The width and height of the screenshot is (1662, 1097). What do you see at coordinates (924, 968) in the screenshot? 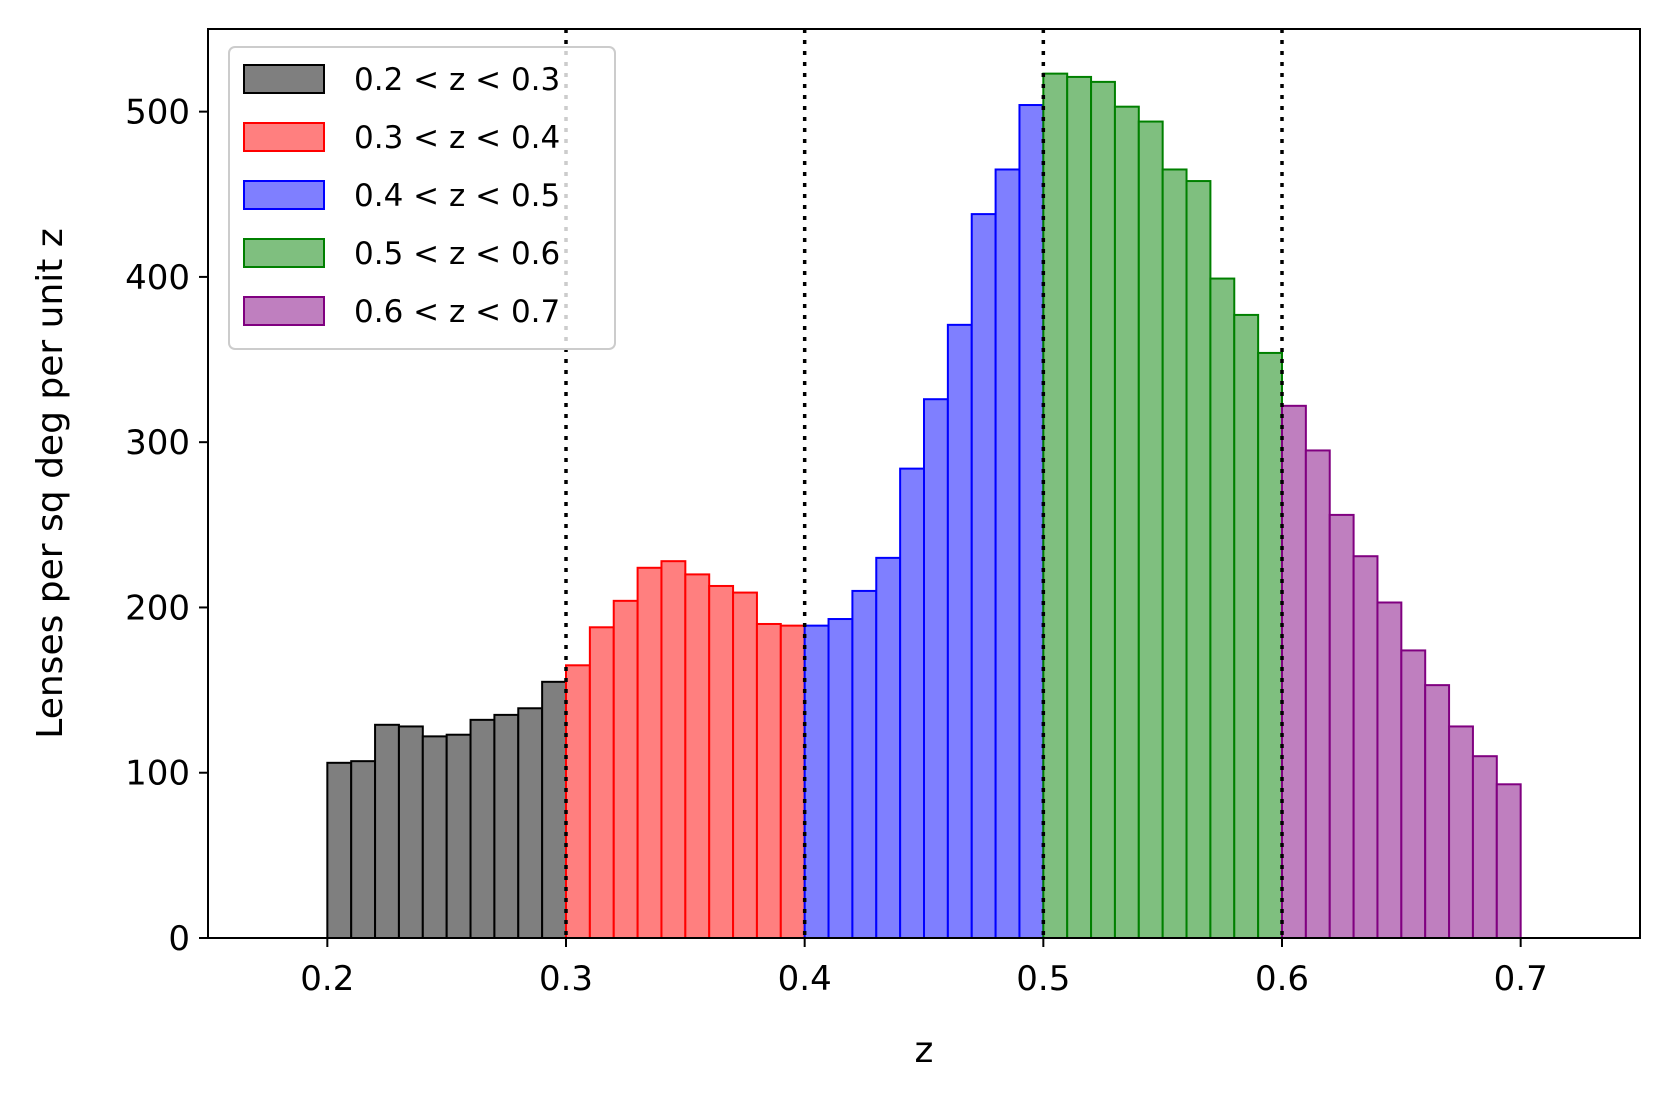
I see `x-axis: 0.2 0.3 0.4 0.5 0.6 0.7` at bounding box center [924, 968].